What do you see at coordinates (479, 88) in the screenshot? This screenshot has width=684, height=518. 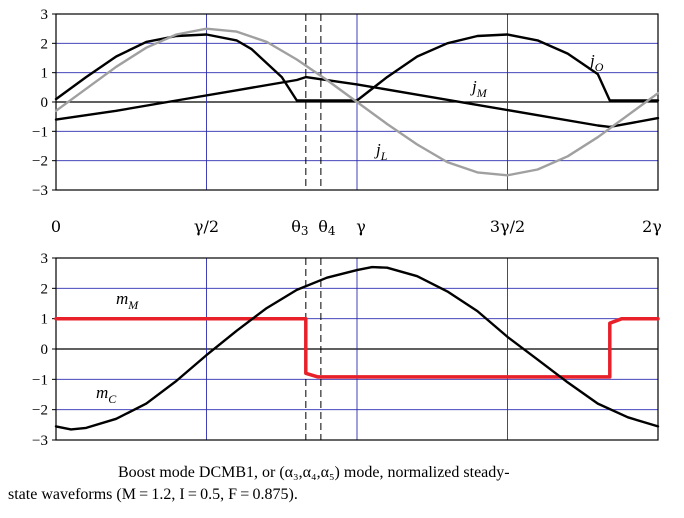 I see `top-series-label-j-m: jM` at bounding box center [479, 88].